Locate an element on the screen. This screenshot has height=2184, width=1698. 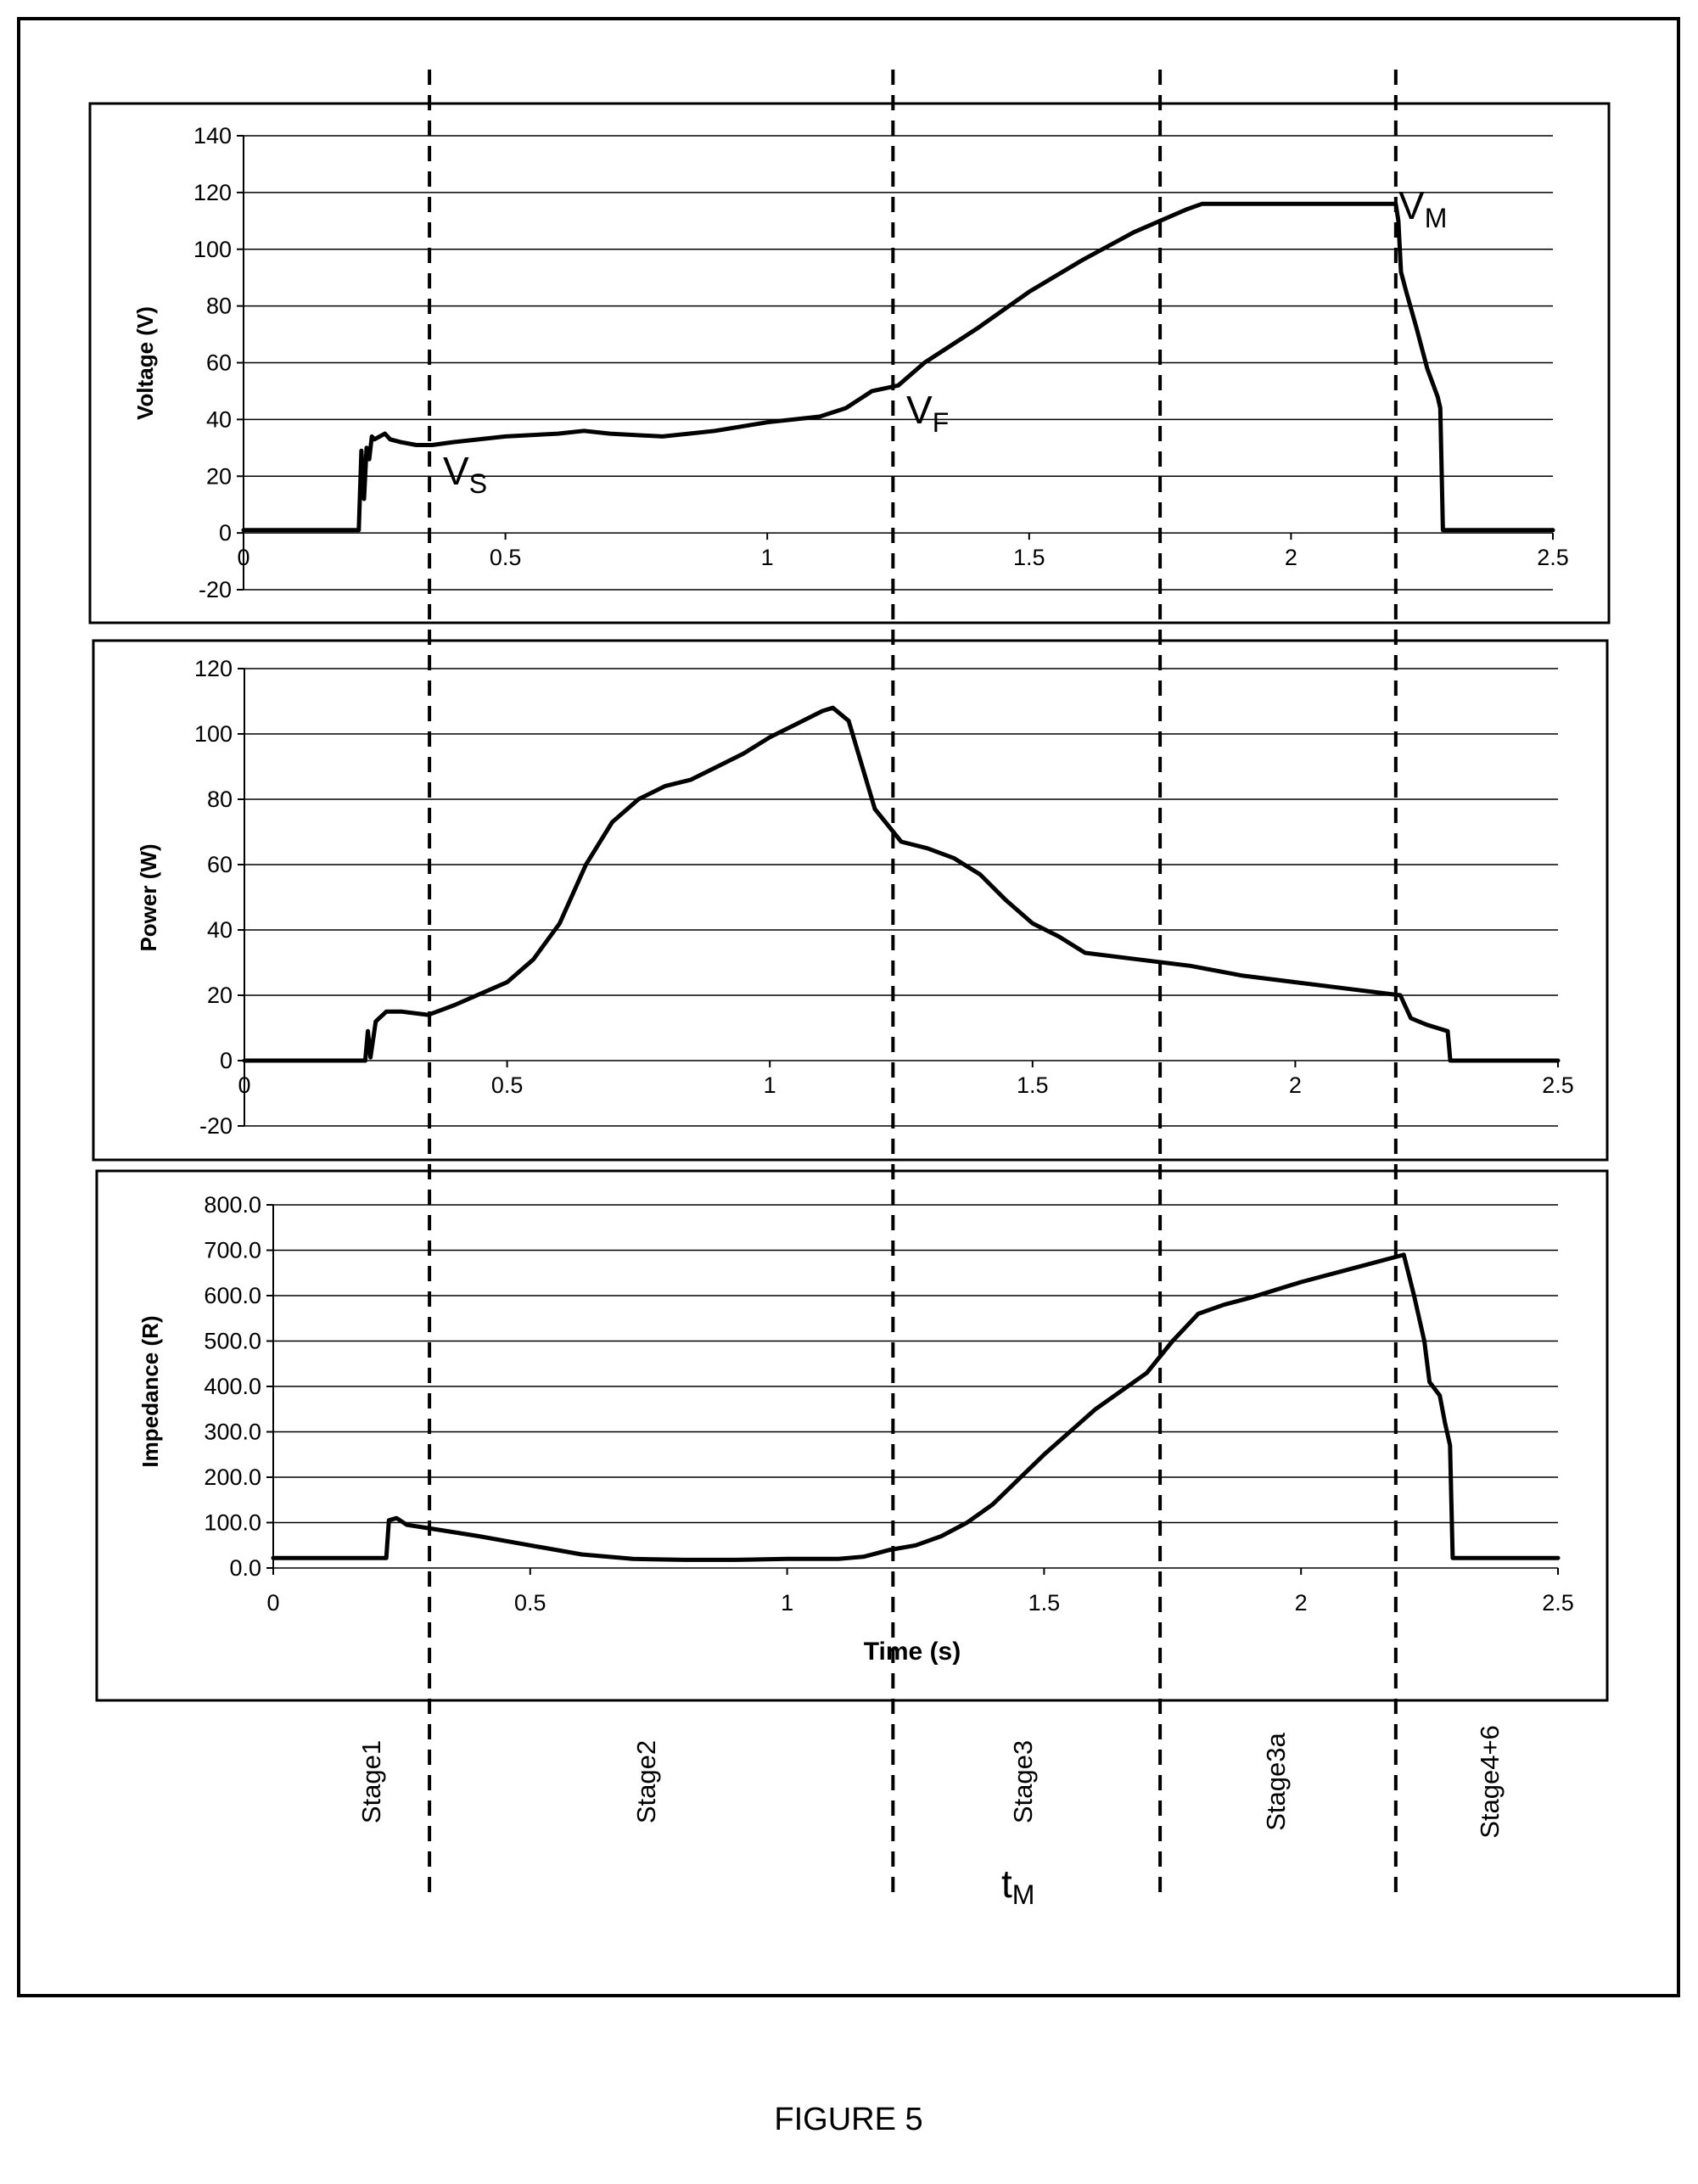
stage3-label: Stage3 is located at coordinates (1023, 1781).